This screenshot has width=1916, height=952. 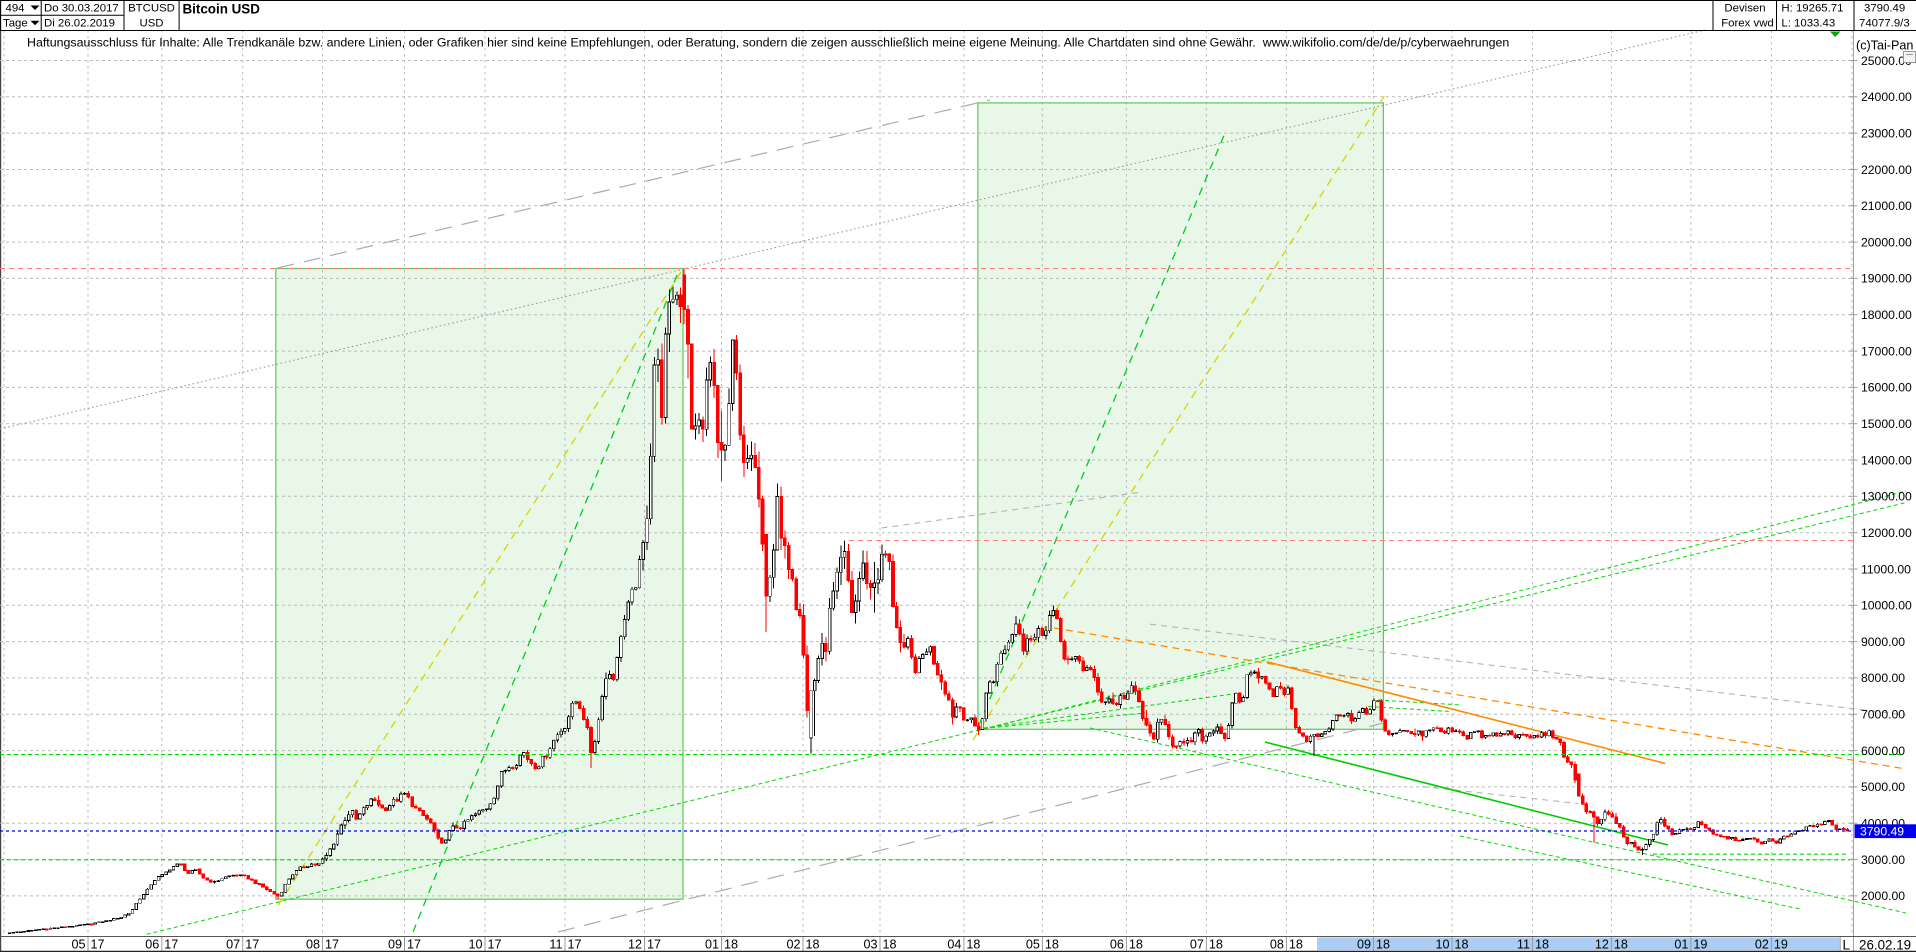 What do you see at coordinates (1846, 944) in the screenshot?
I see `svg-text: L` at bounding box center [1846, 944].